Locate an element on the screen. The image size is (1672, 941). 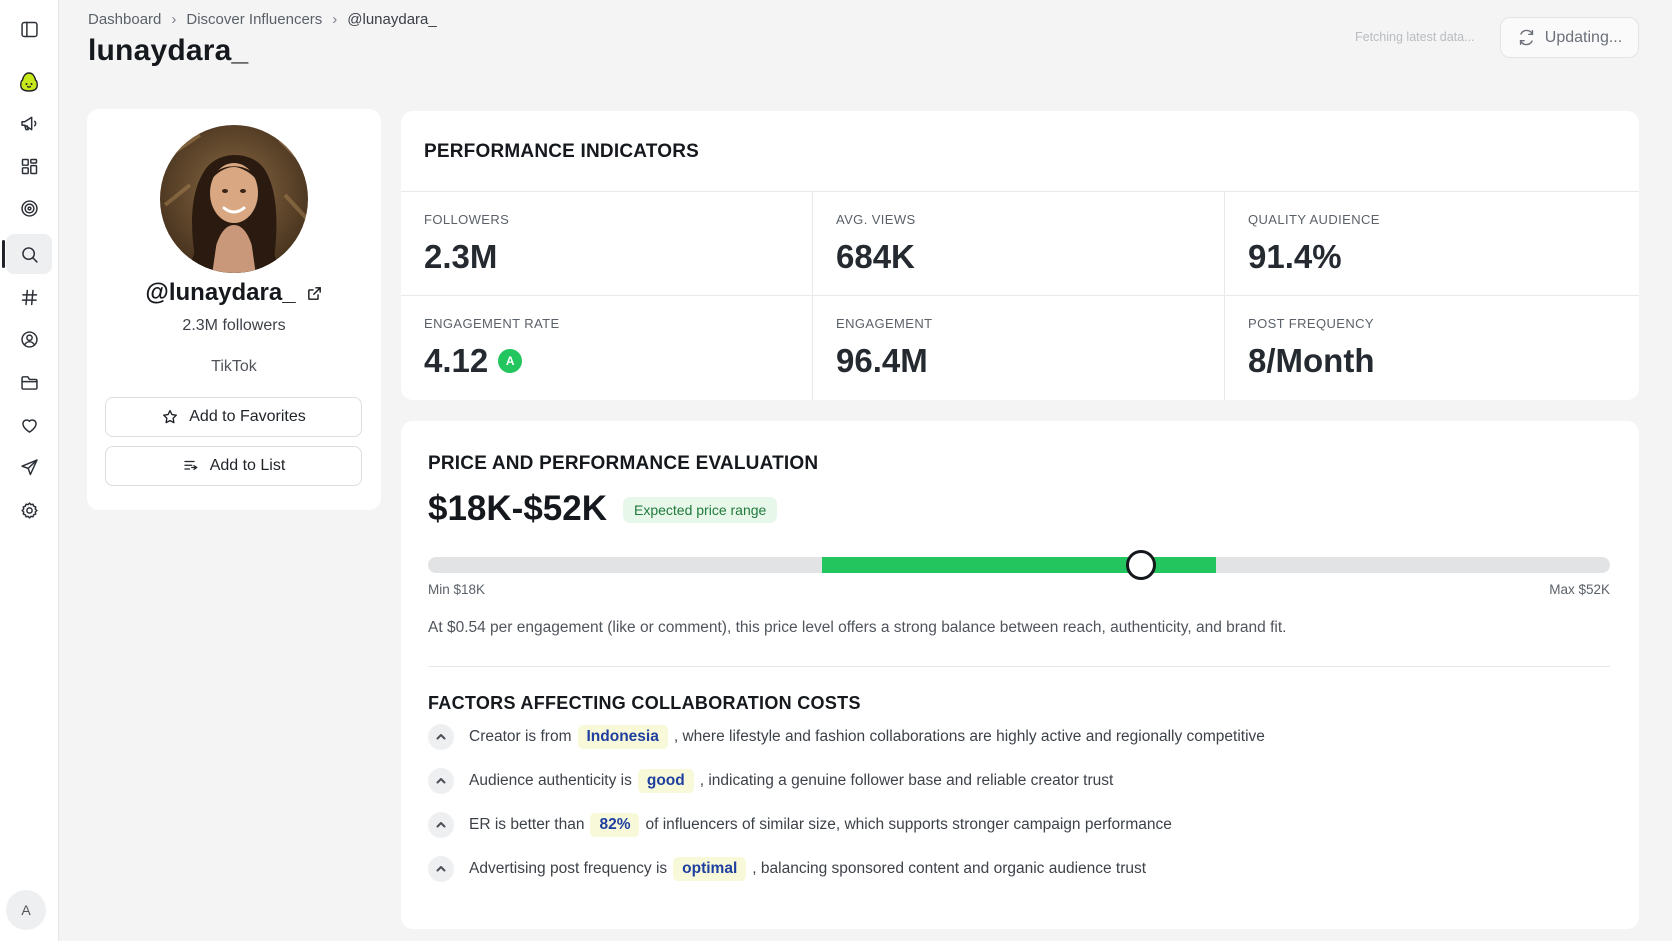
metric-value-text: 8/Month is located at coordinates (1311, 360).